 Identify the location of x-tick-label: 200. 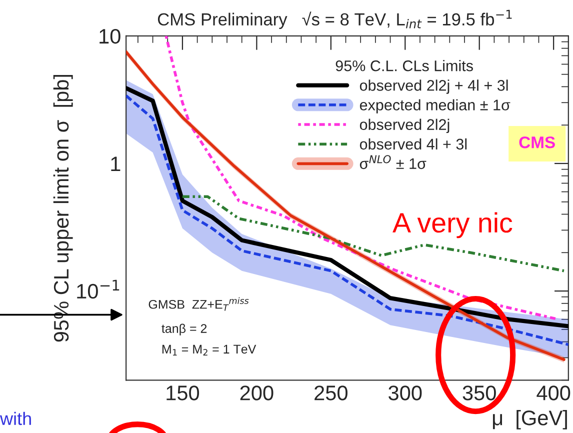
(257, 393).